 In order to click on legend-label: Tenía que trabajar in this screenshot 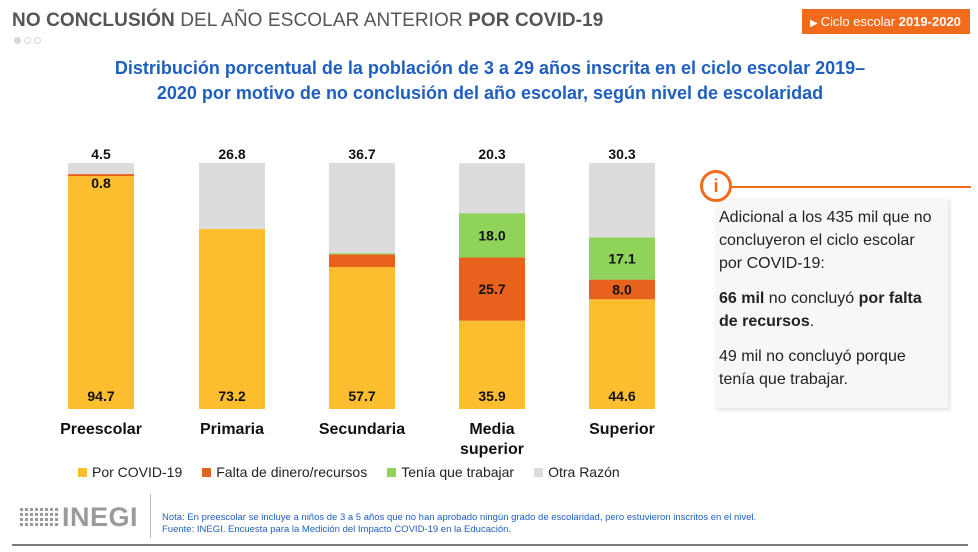, I will do `click(458, 472)`.